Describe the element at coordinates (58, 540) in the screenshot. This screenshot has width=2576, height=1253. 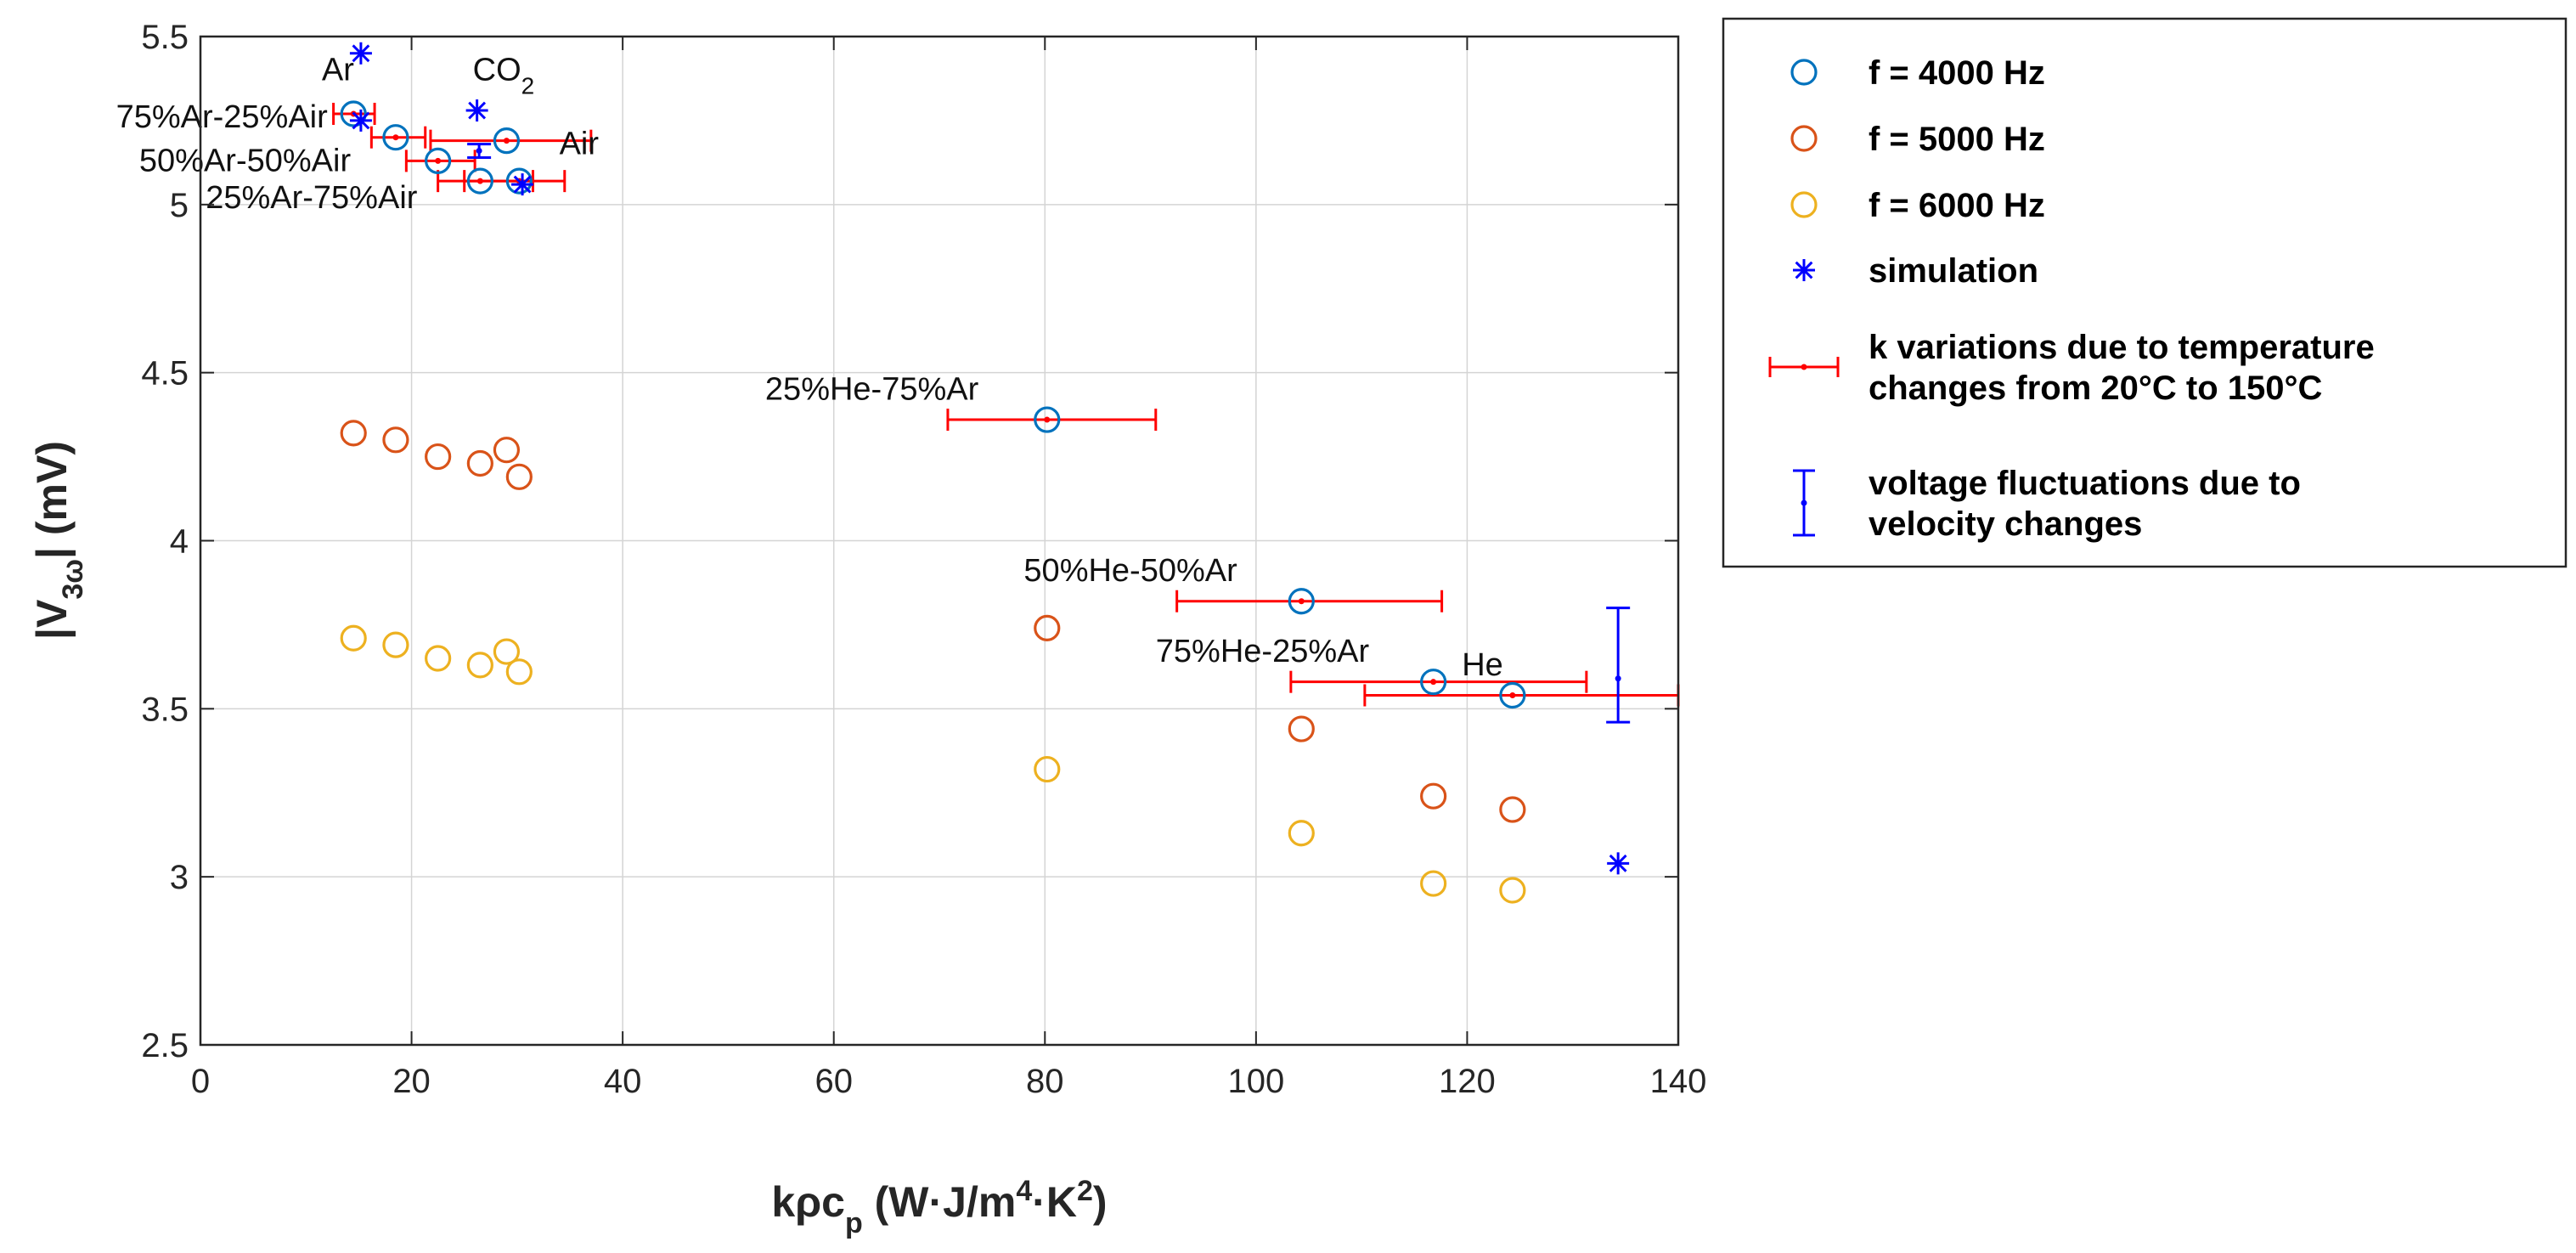
I see `y-axis-label: |V3ω| (mV)` at that location.